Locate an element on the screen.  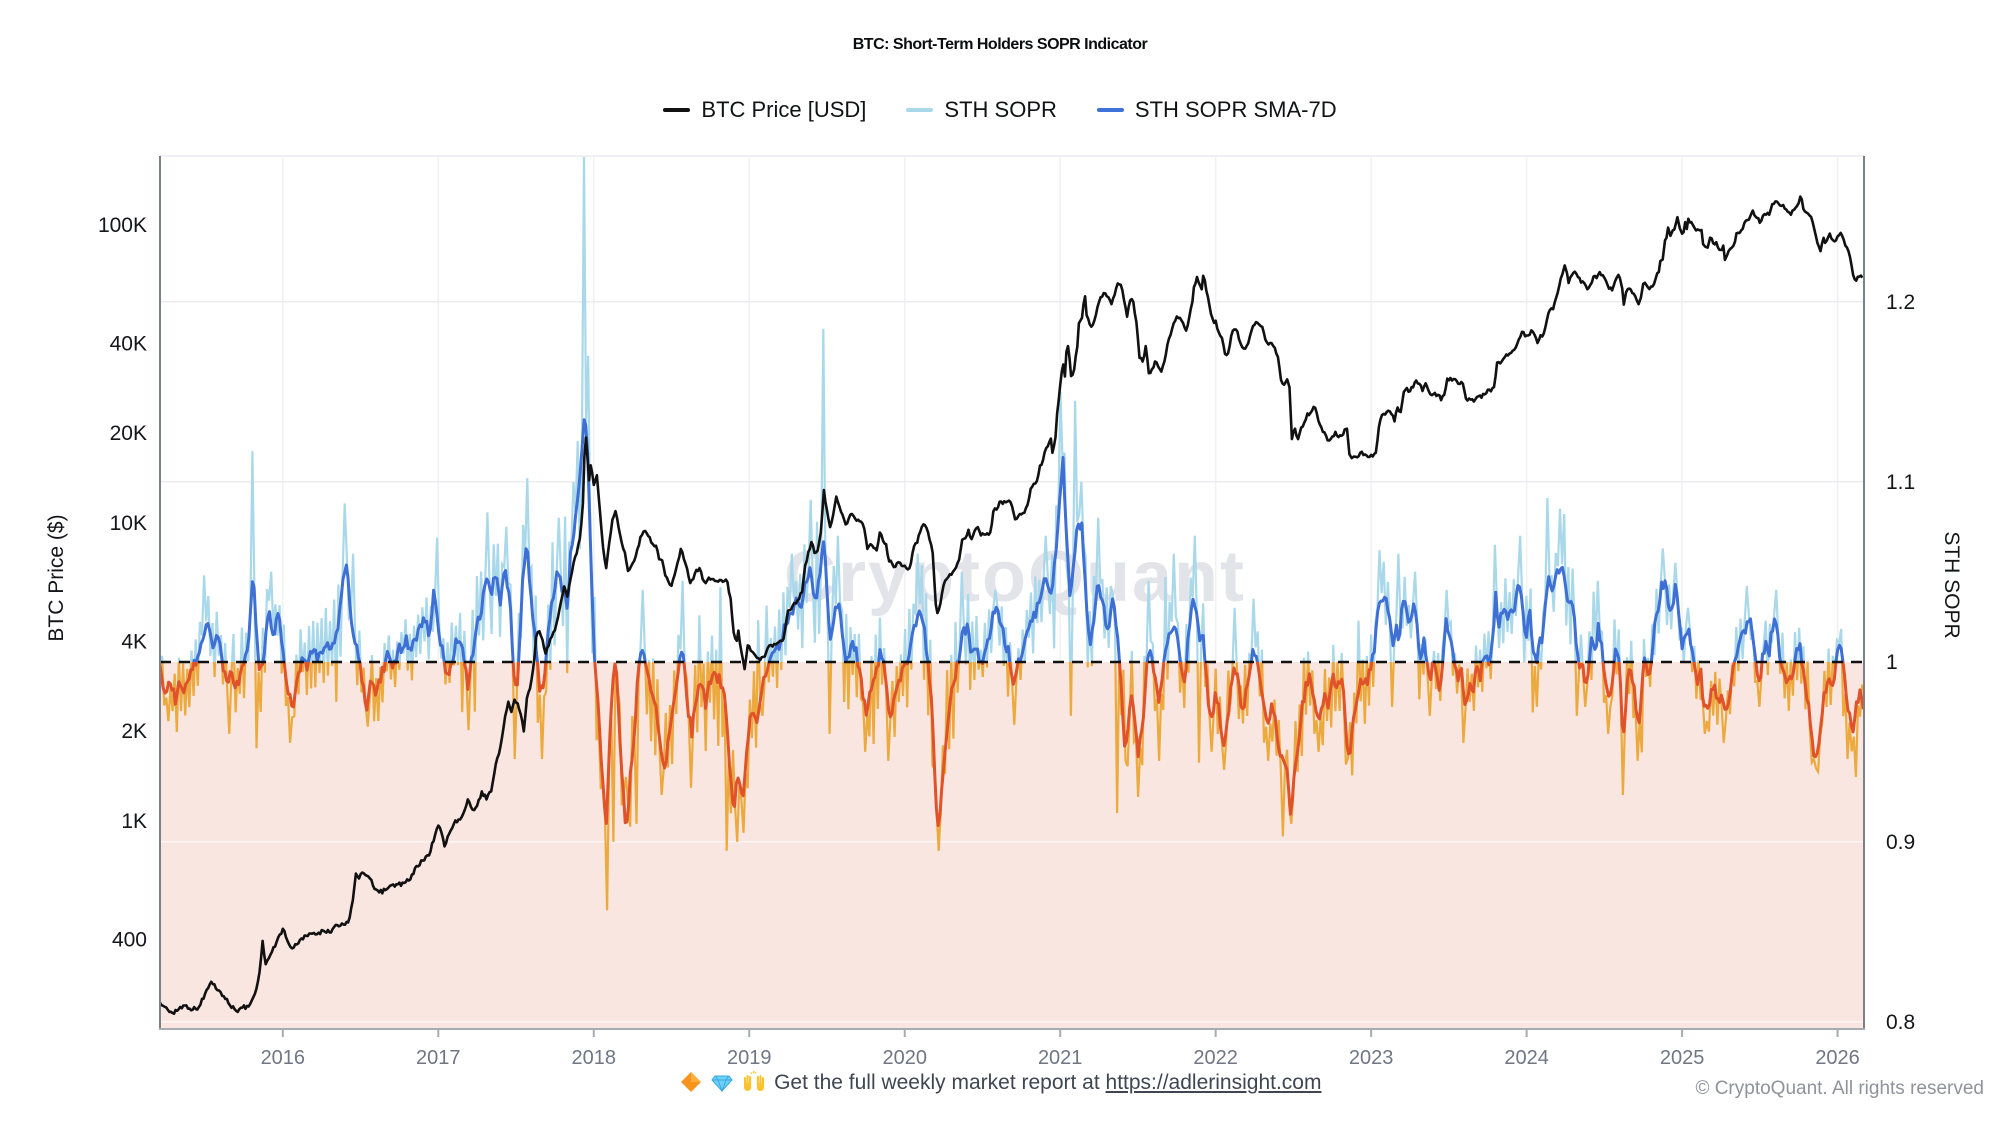
sth-sopr-sma-line-below is located at coordinates (1012, 745).